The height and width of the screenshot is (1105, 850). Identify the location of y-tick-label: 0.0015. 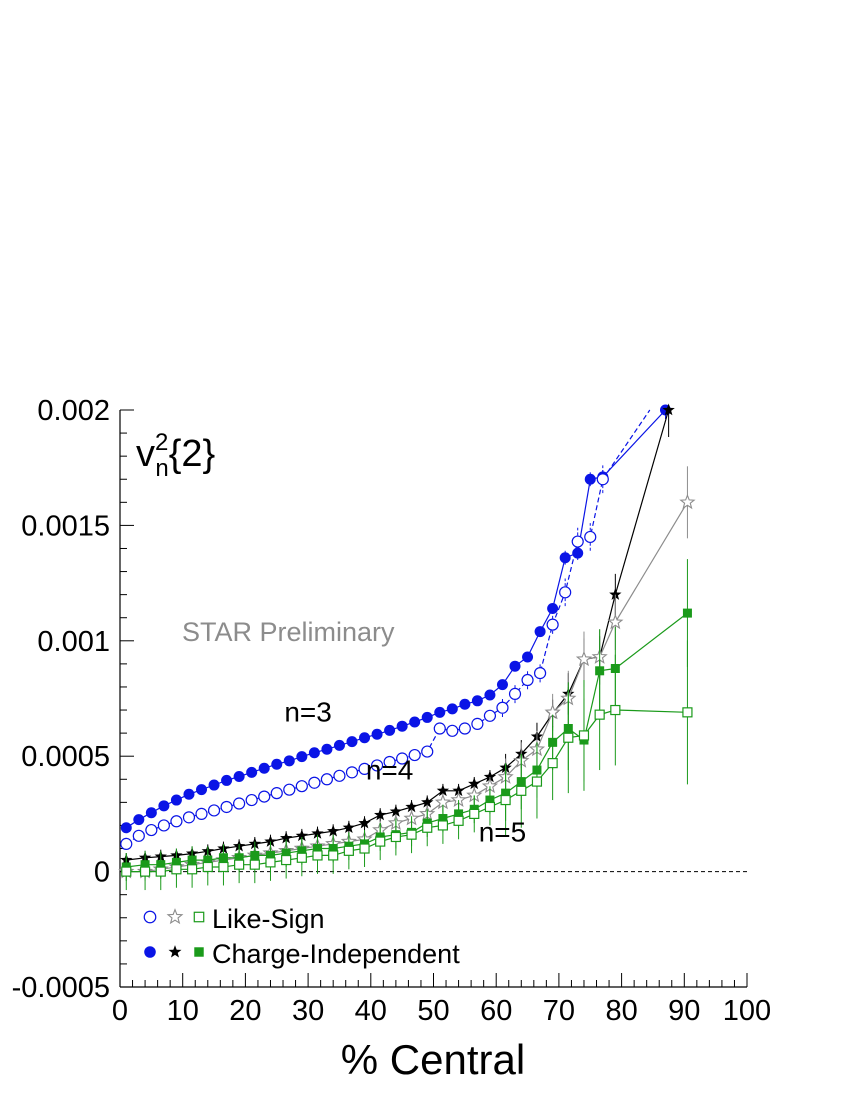
(65, 526).